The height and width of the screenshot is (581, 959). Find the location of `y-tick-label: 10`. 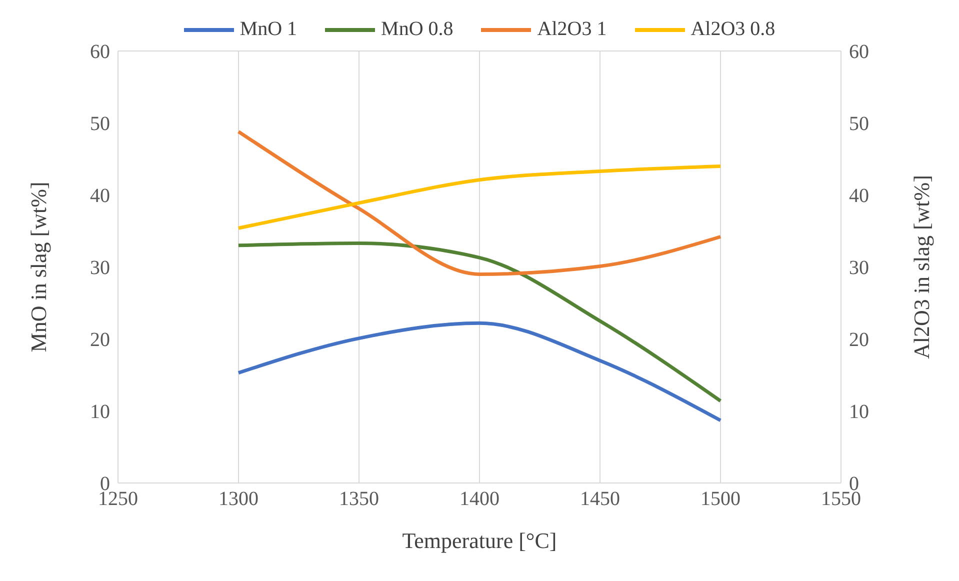

y-tick-label: 10 is located at coordinates (100, 412).